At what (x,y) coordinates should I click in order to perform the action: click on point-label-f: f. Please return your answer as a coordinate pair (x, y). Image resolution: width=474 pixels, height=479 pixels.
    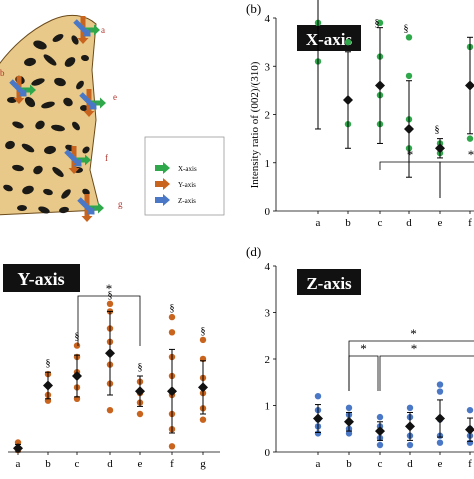
    Looking at the image, I should click on (106, 158).